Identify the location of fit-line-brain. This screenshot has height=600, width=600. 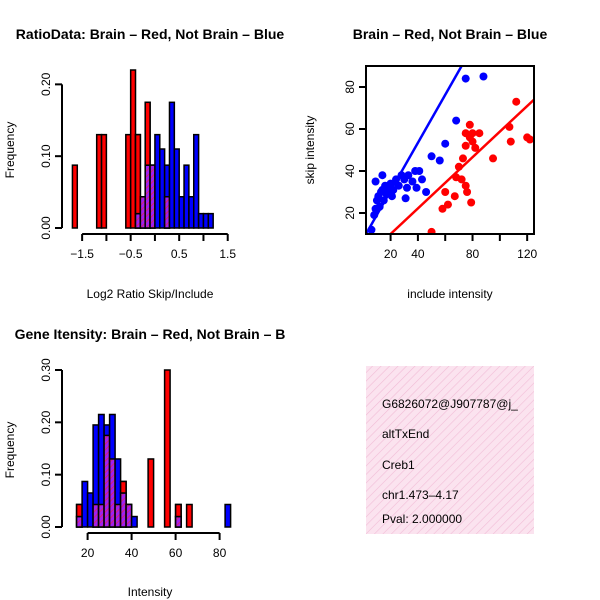
(461, 166).